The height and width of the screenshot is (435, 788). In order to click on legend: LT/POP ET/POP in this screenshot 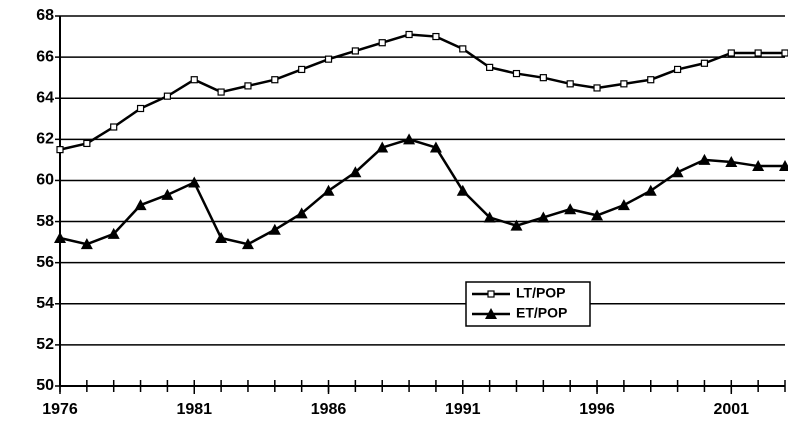, I will do `click(528, 304)`.